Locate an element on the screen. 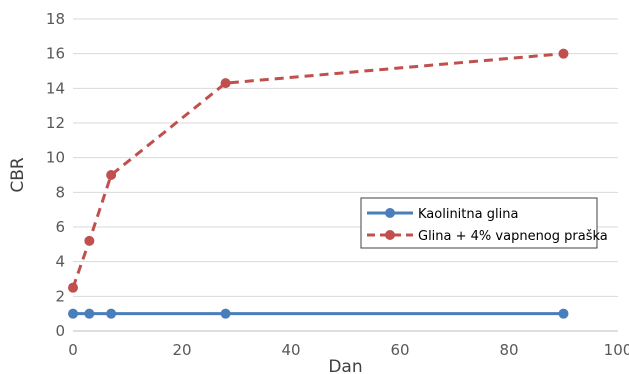 This screenshot has width=629, height=374. y-tick-label: 8 is located at coordinates (60, 192).